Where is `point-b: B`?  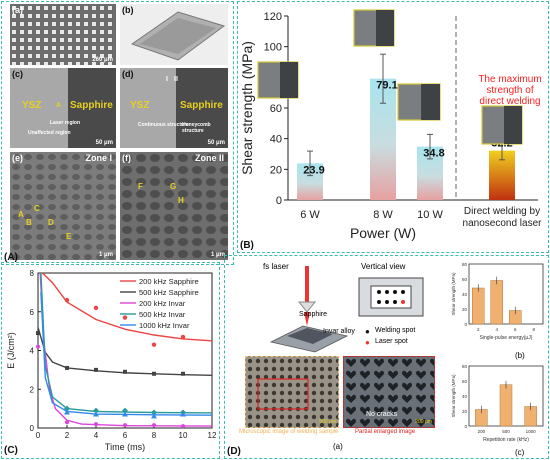
point-b: B is located at coordinates (29, 222).